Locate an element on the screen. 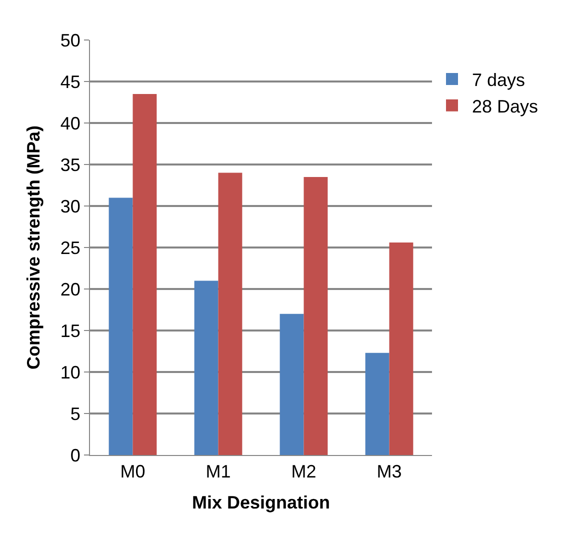 Image resolution: width=562 pixels, height=535 pixels. y-tick-label: 20 is located at coordinates (70, 289).